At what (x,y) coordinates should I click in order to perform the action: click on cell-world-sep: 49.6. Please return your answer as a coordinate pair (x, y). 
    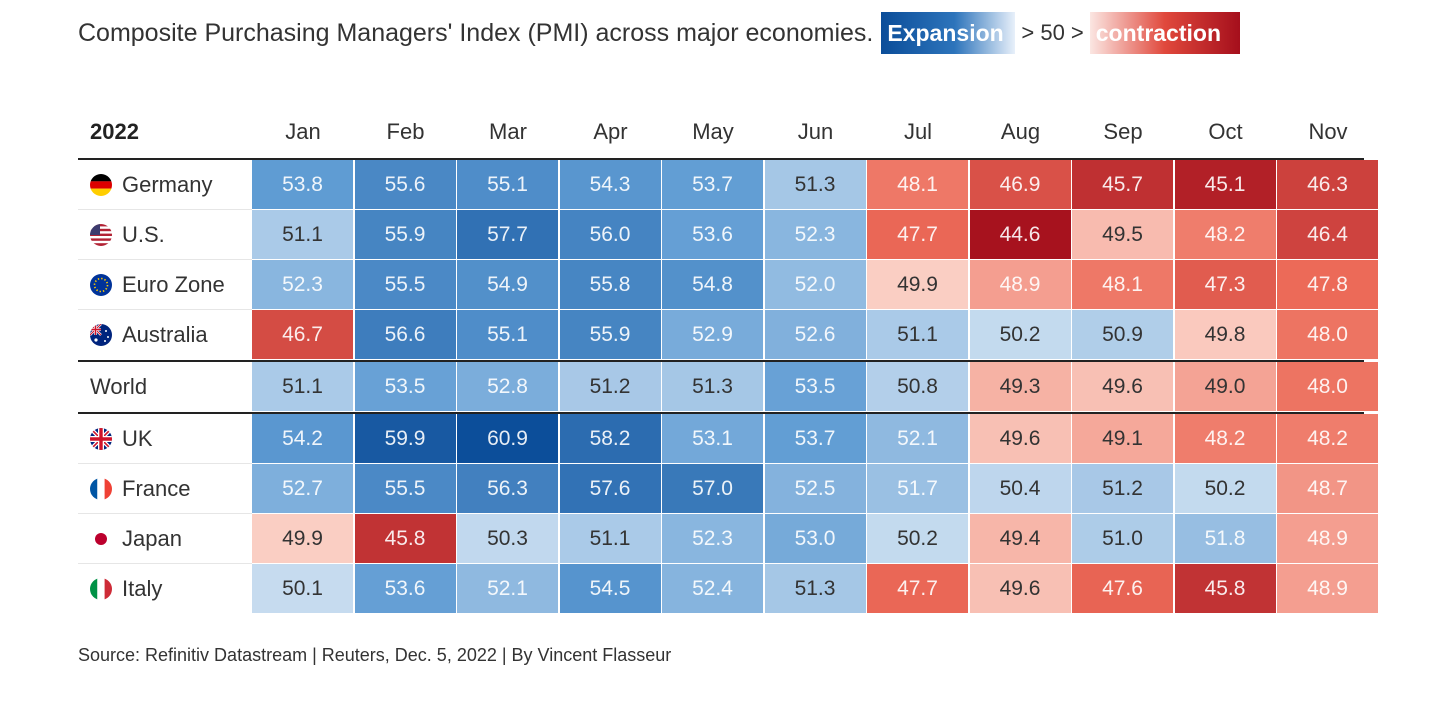
    Looking at the image, I should click on (1122, 386).